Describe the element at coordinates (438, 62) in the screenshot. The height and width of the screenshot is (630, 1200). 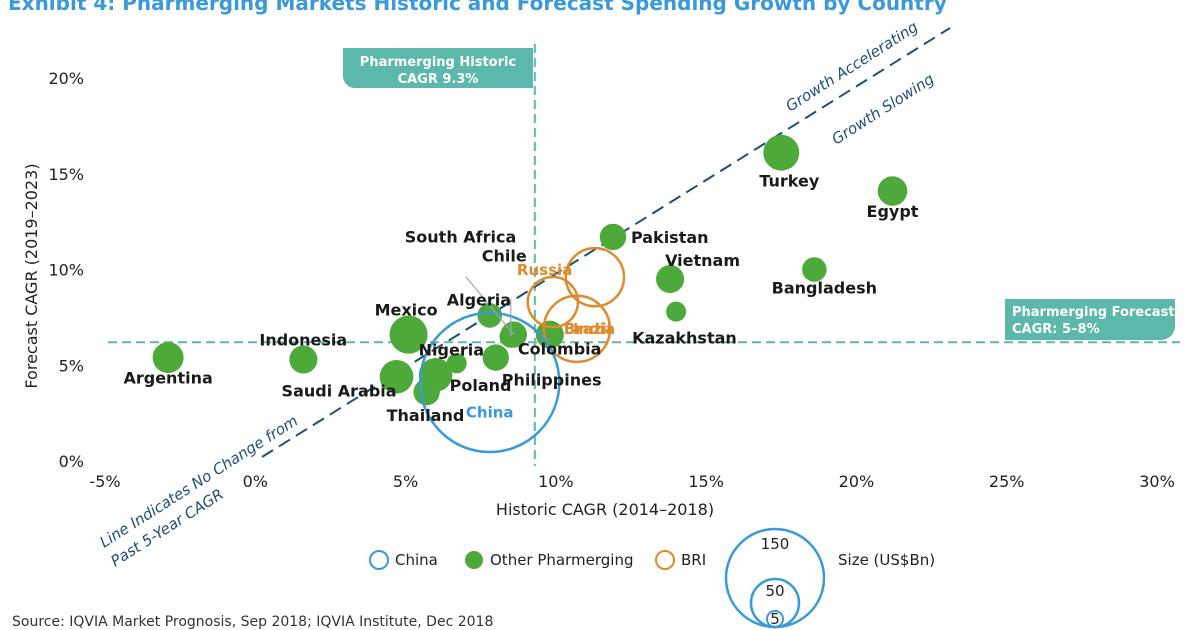
I see `historic-box-line1: Pharmerging Historic` at that location.